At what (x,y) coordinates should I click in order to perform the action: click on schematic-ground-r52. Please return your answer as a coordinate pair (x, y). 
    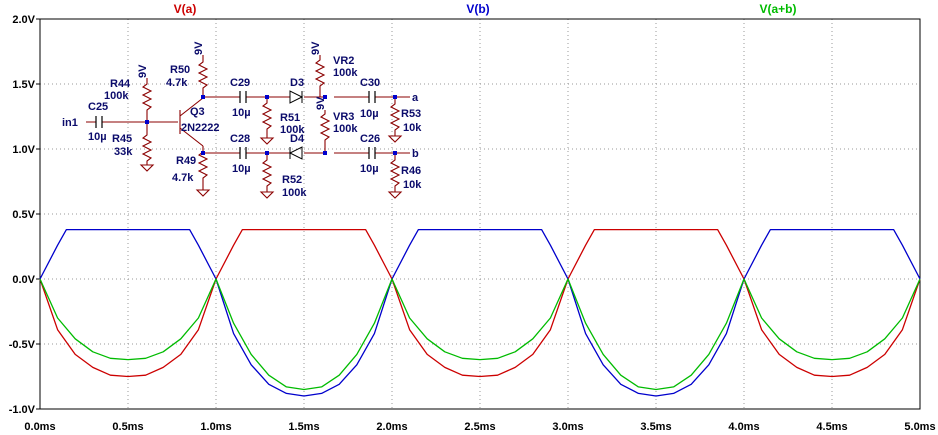
    Looking at the image, I should click on (267, 195).